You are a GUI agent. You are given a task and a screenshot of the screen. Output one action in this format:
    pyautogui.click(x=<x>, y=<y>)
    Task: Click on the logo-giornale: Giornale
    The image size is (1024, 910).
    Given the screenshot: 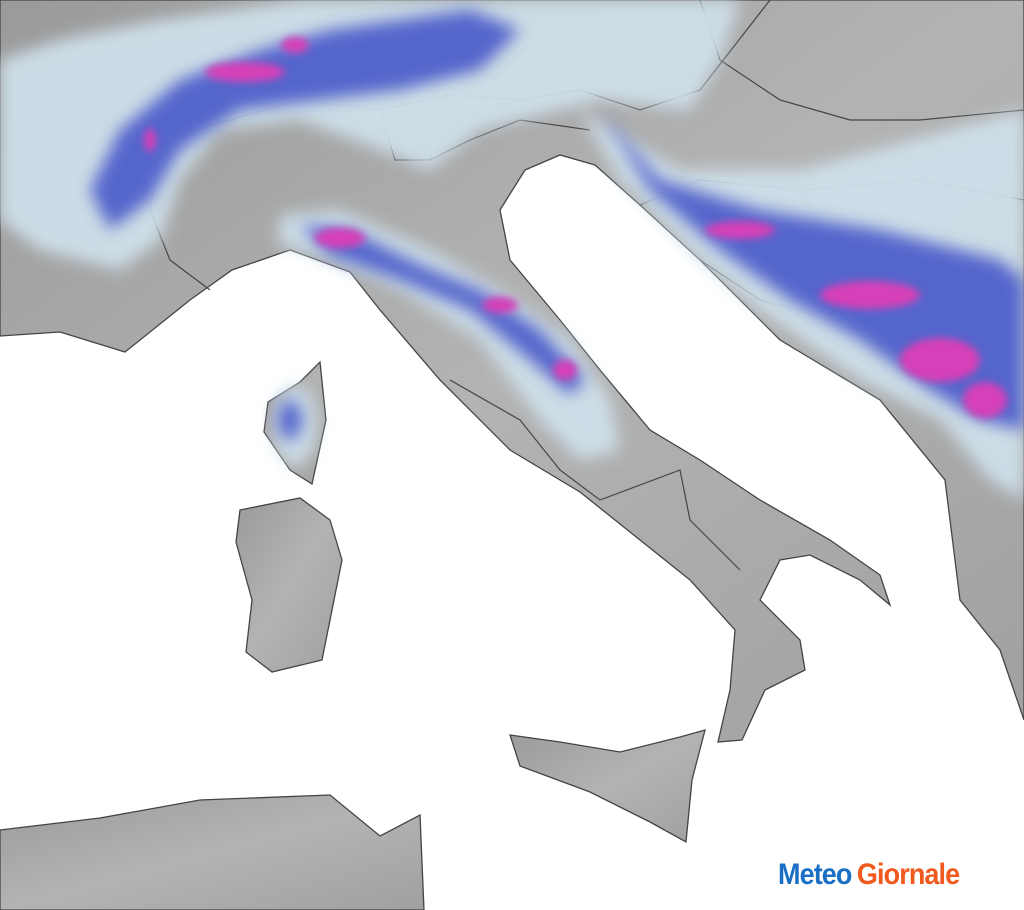 What is the action you would take?
    pyautogui.click(x=908, y=874)
    